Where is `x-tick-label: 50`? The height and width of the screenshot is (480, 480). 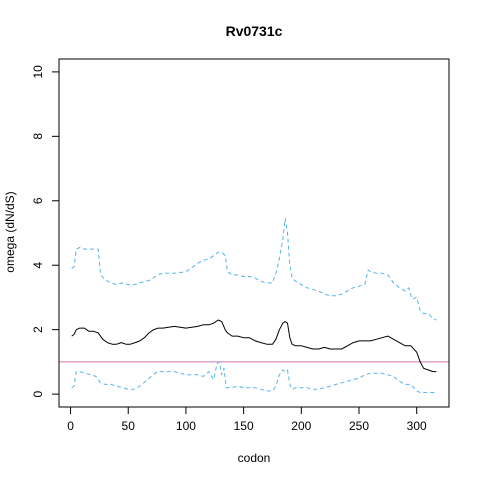
x-tick-label: 50 is located at coordinates (129, 426).